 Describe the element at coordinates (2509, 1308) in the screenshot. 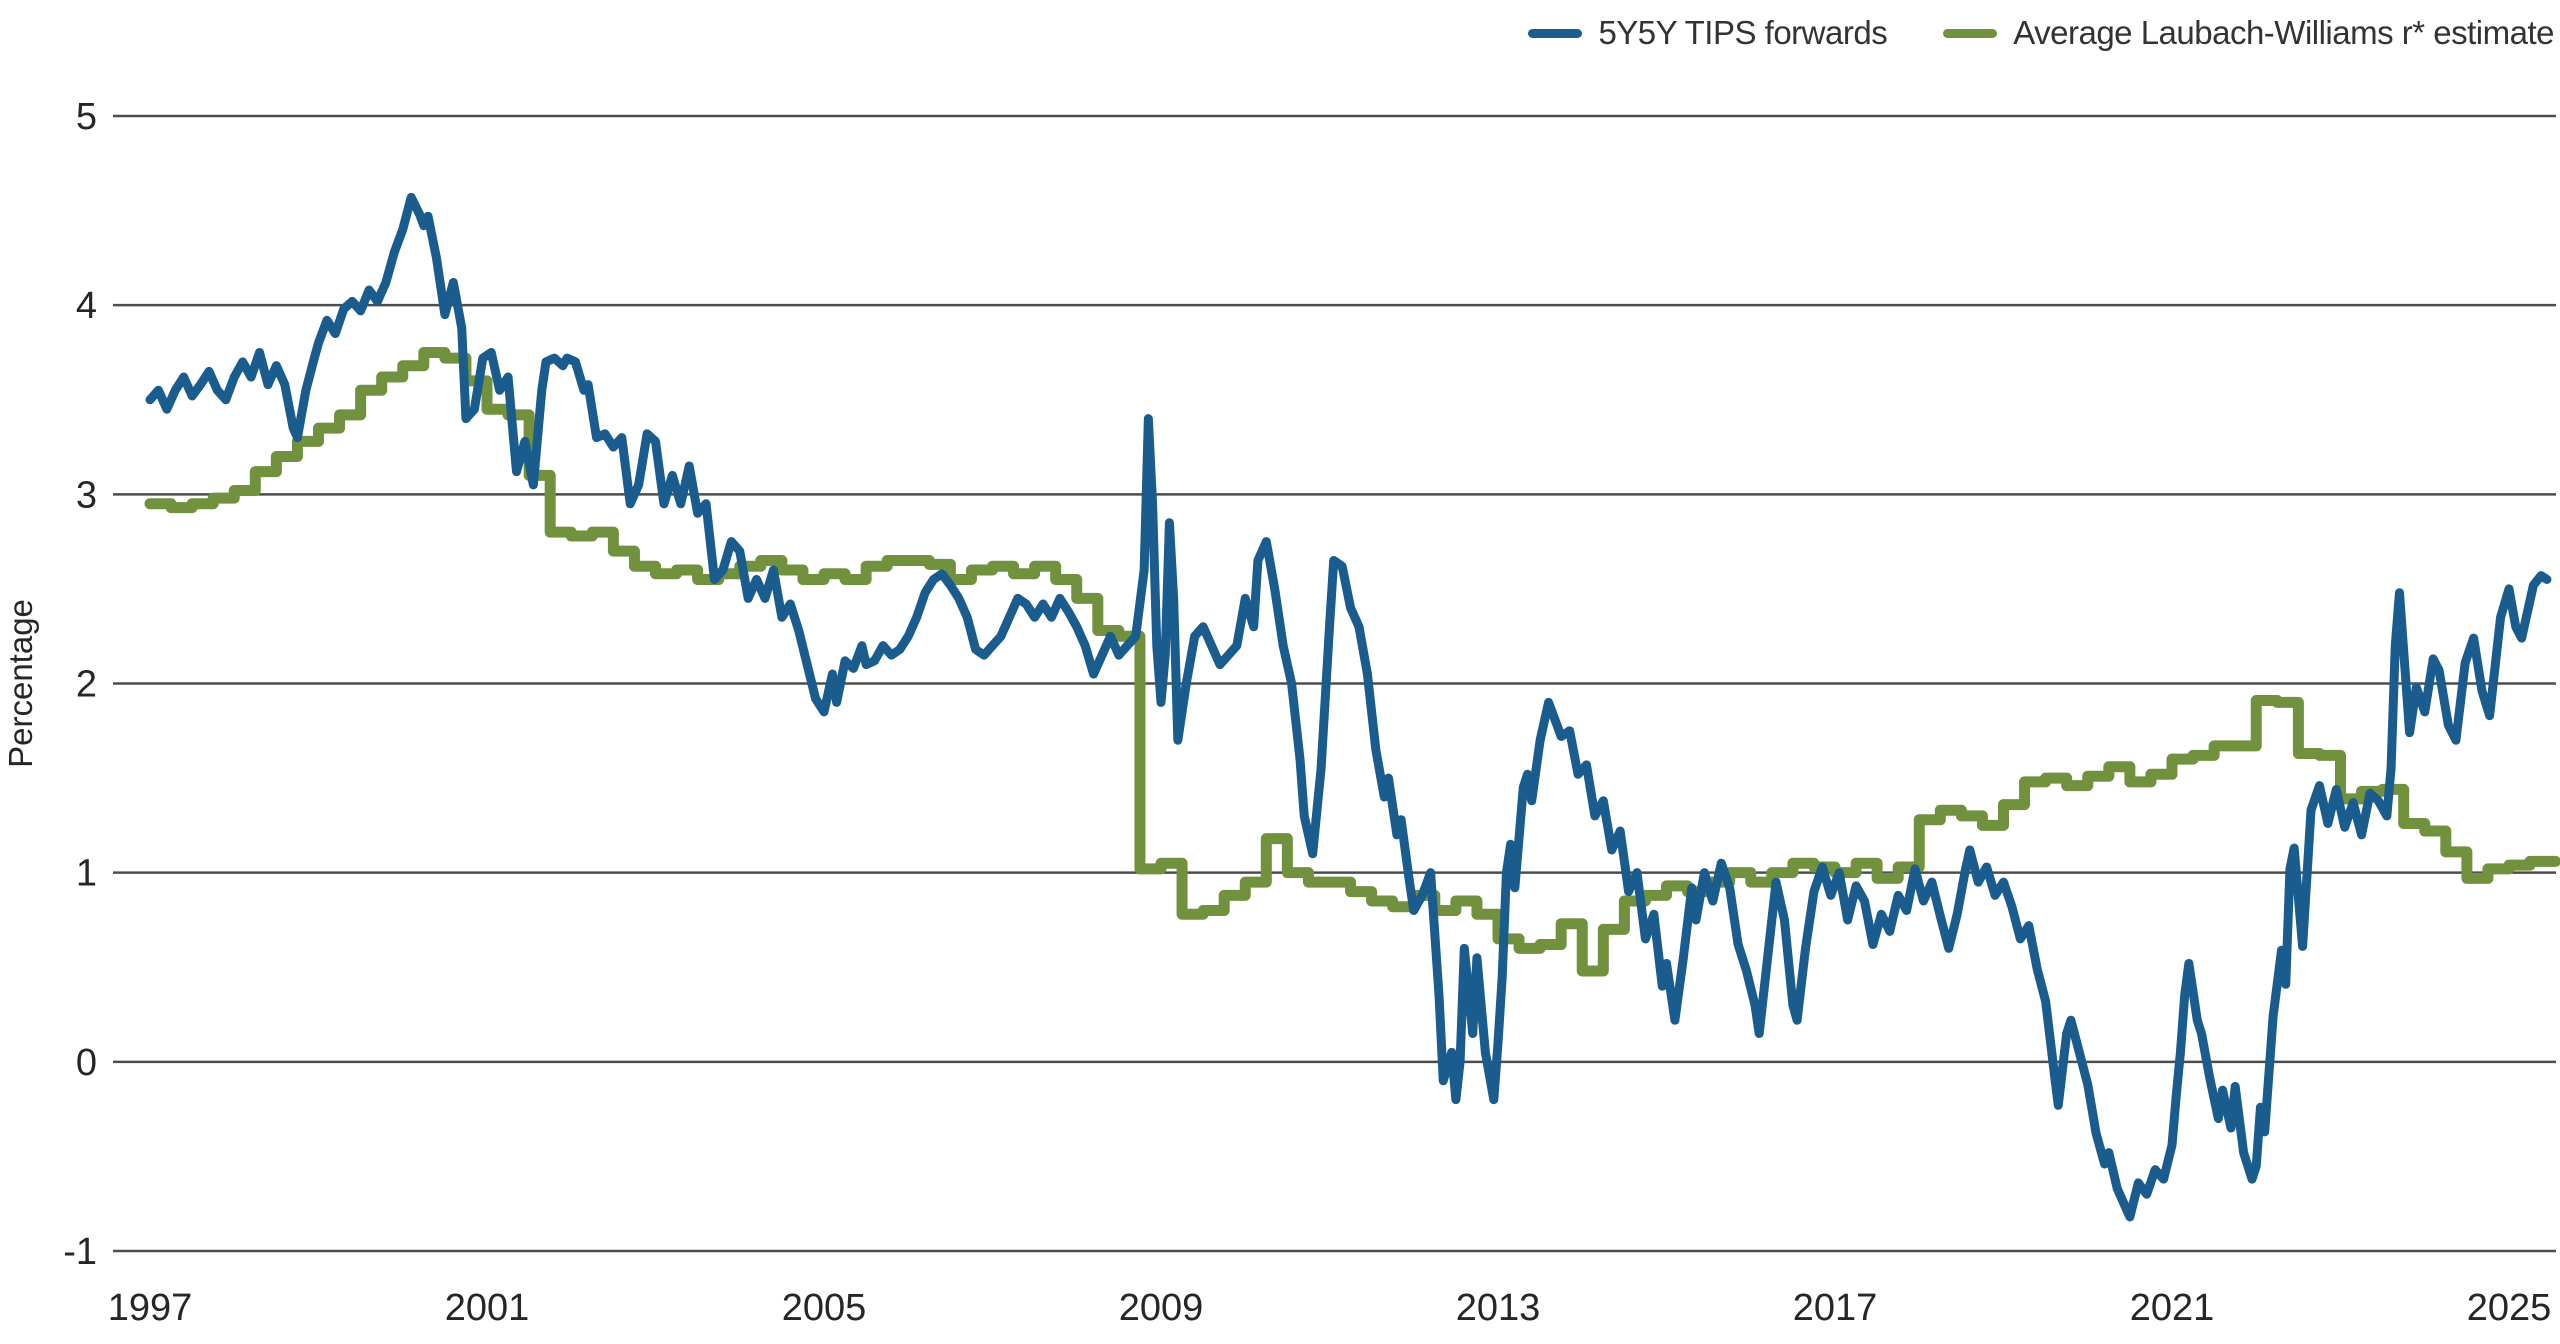

I see `x-tick-label: 2025` at that location.